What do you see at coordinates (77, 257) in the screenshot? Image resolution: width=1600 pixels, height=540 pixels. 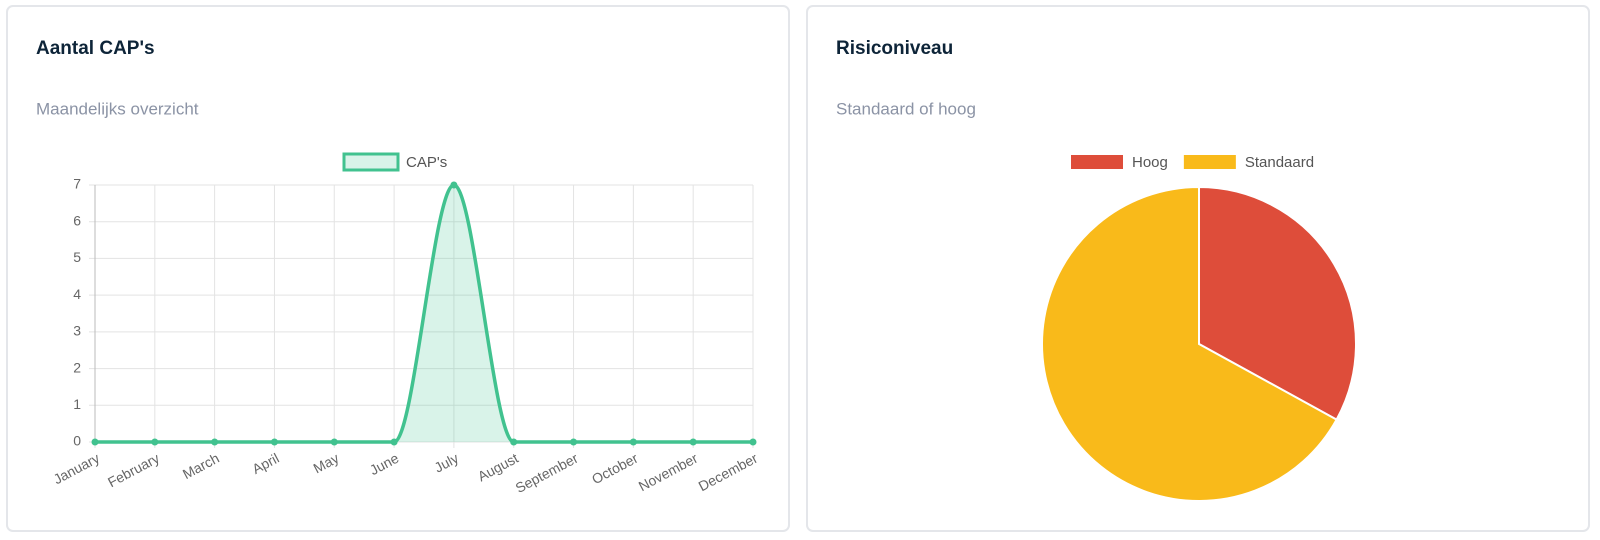 I see `y-tick-label: 5` at bounding box center [77, 257].